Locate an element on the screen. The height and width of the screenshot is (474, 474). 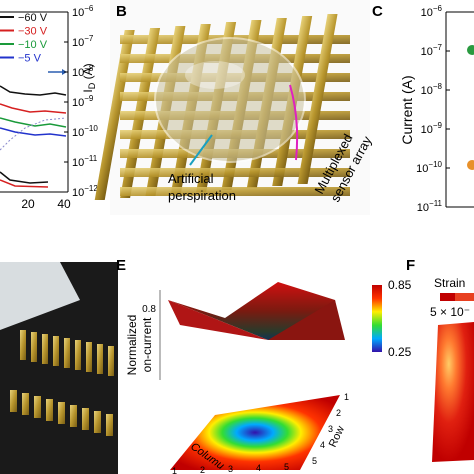
legend-label: −60 V is located at coordinates (33, 18).